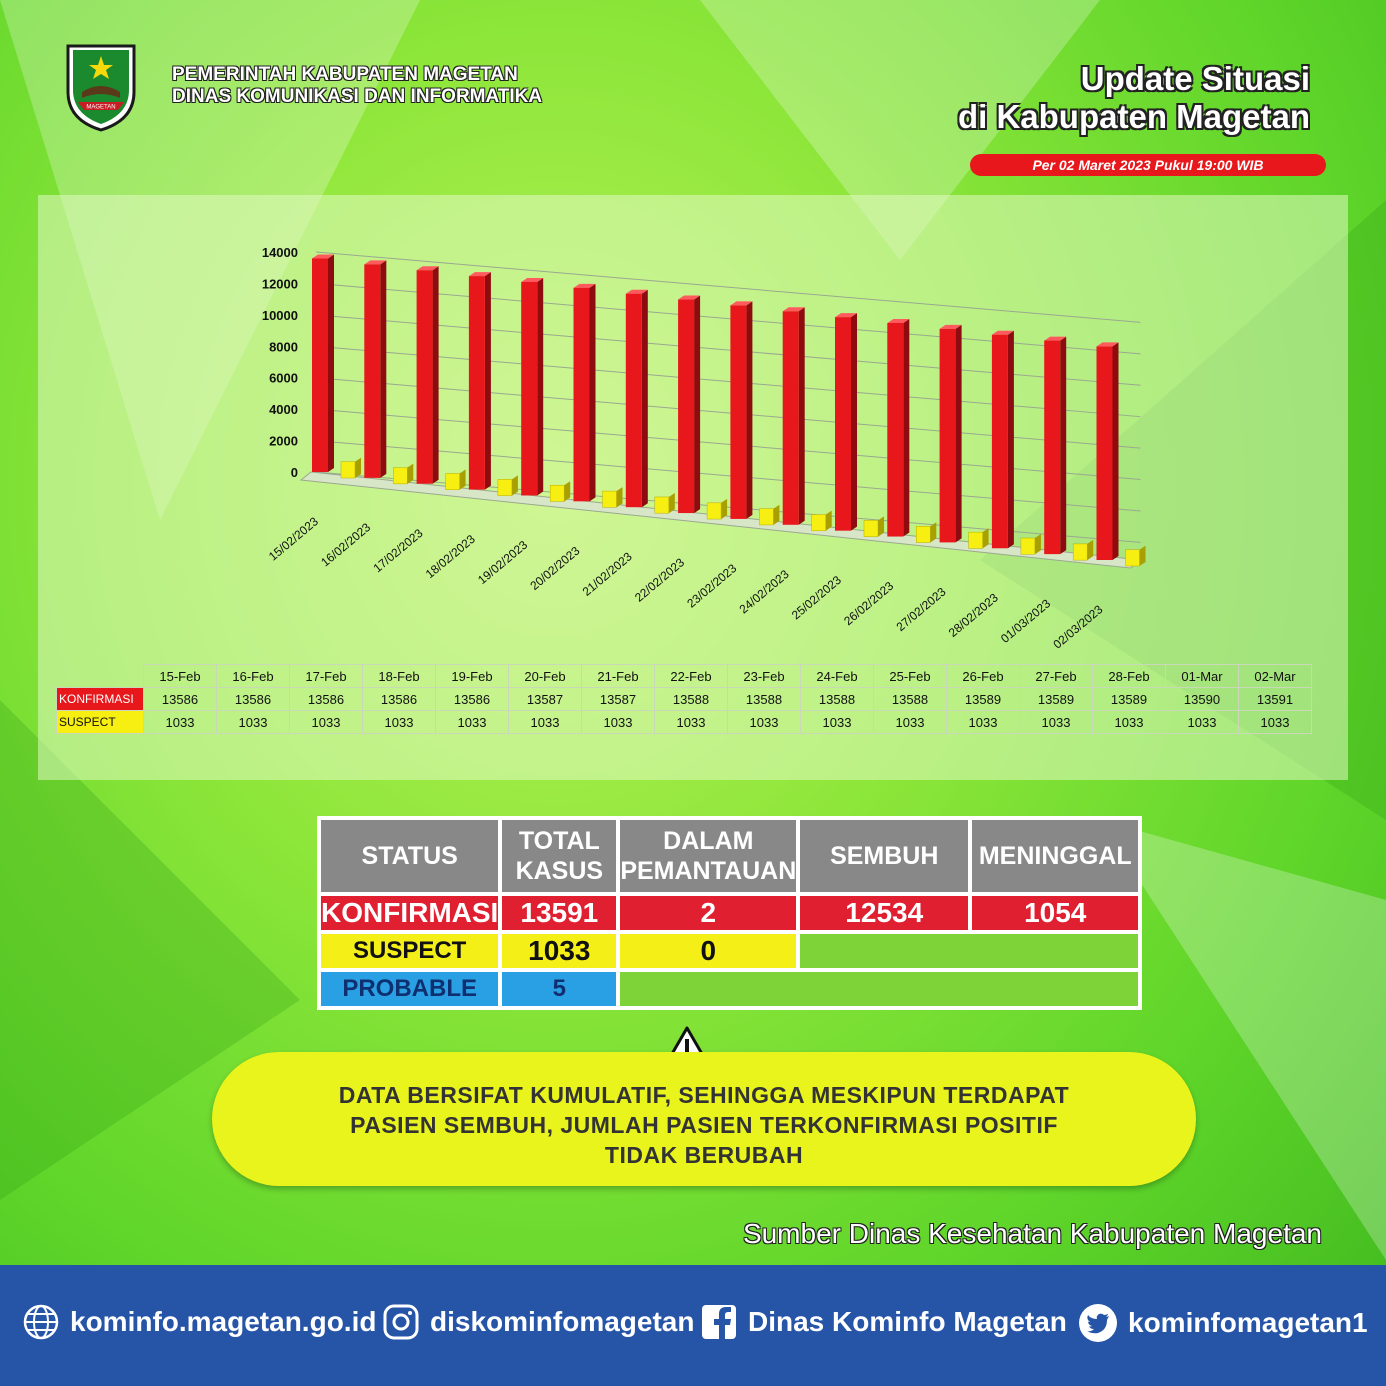  I want to click on table-cell: 13587, so click(618, 699).